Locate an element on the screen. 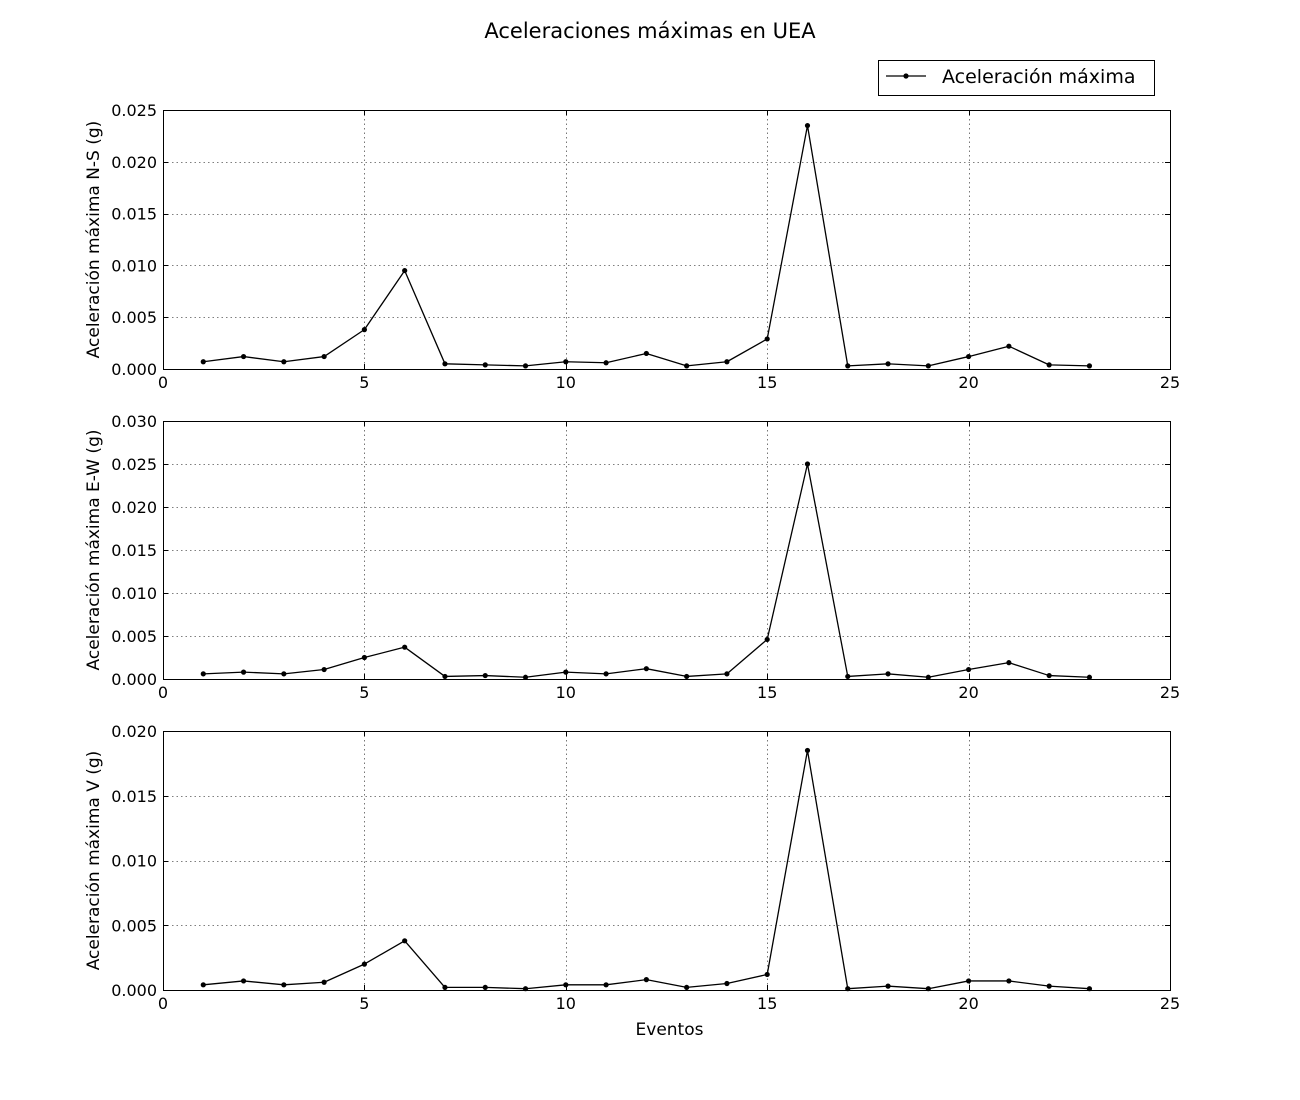 This screenshot has width=1300, height=1100. legend-label: Aceleración máxima is located at coordinates (1038, 77).